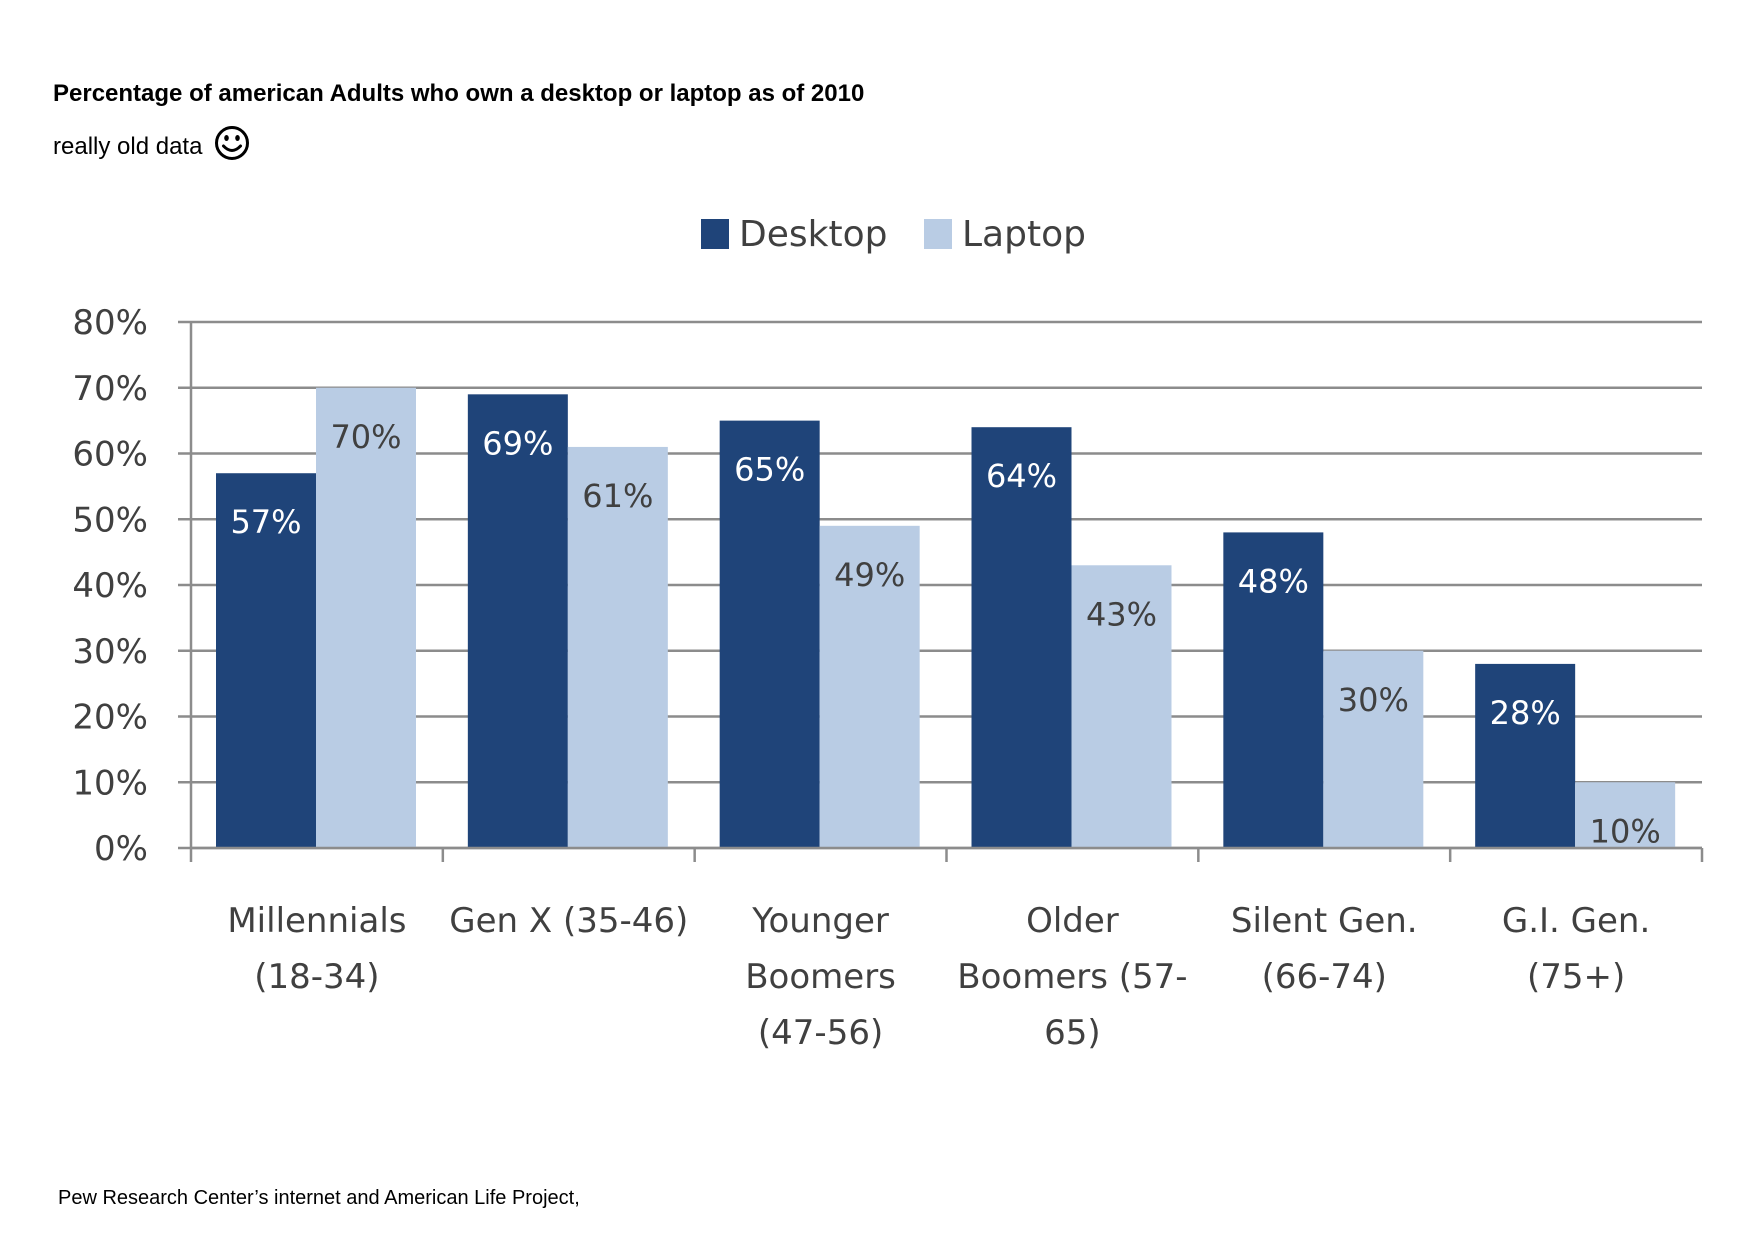  I want to click on legend-swatch-desktop, so click(715, 234).